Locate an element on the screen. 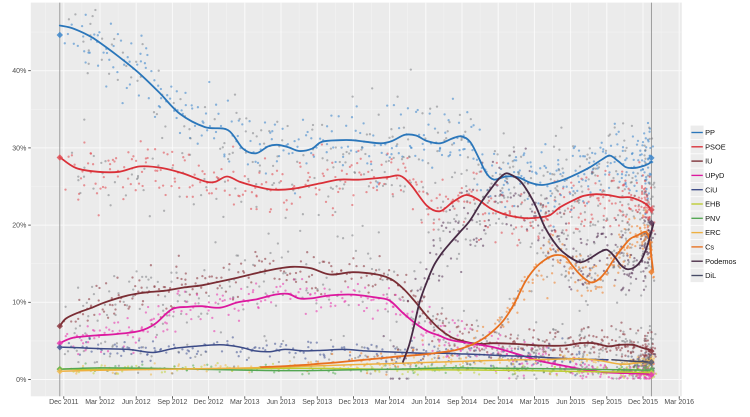 The height and width of the screenshot is (417, 750). svg-text: 10% is located at coordinates (19, 303).